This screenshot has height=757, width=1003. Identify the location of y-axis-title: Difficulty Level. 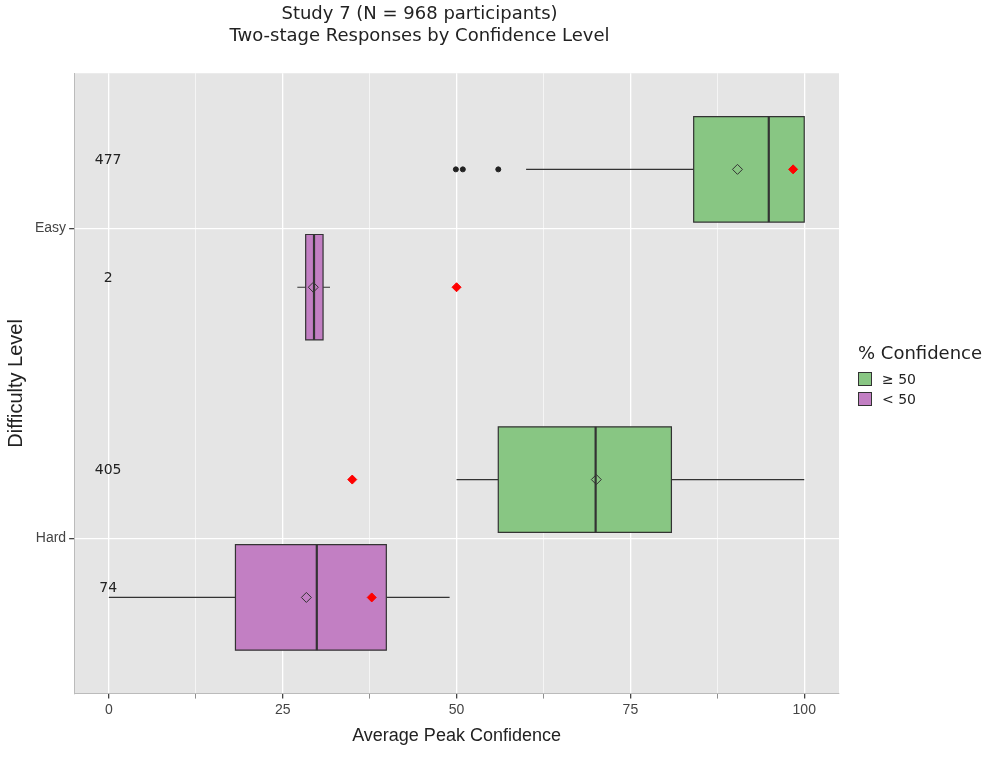
(14, 383).